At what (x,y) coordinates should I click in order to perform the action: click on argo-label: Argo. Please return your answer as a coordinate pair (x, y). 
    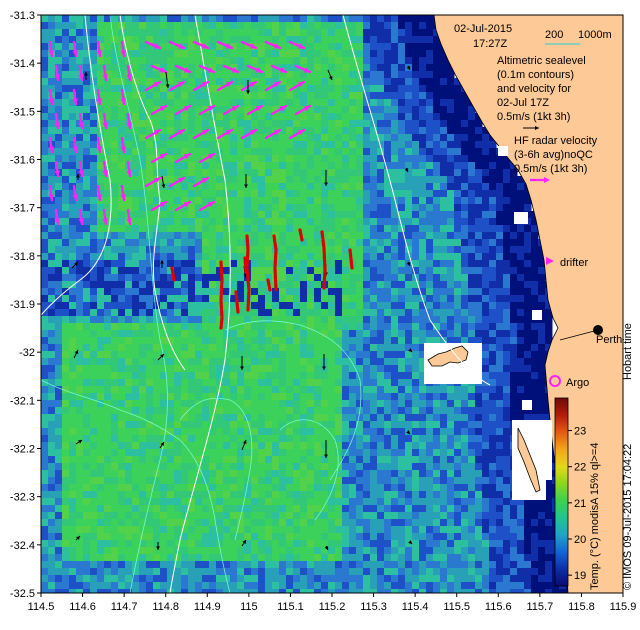
    Looking at the image, I should click on (577, 383).